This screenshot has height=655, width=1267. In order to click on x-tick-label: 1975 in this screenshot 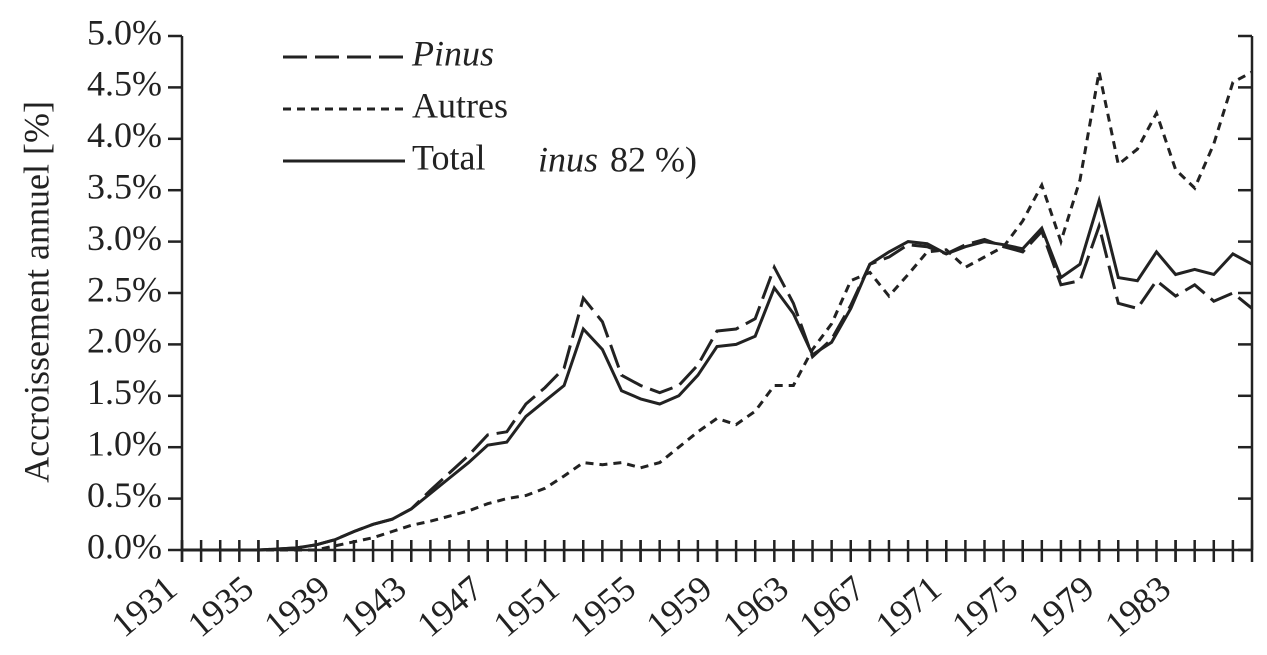, I will do `click(984, 606)`.